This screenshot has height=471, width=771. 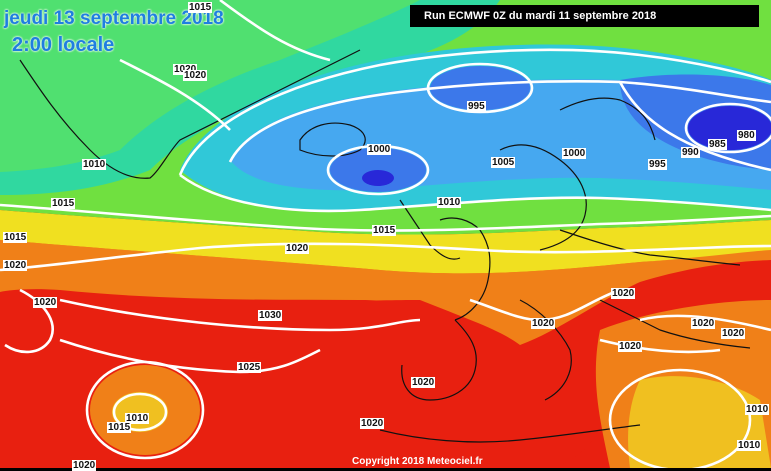 I want to click on pressure-area-east-low, so click(x=699, y=422).